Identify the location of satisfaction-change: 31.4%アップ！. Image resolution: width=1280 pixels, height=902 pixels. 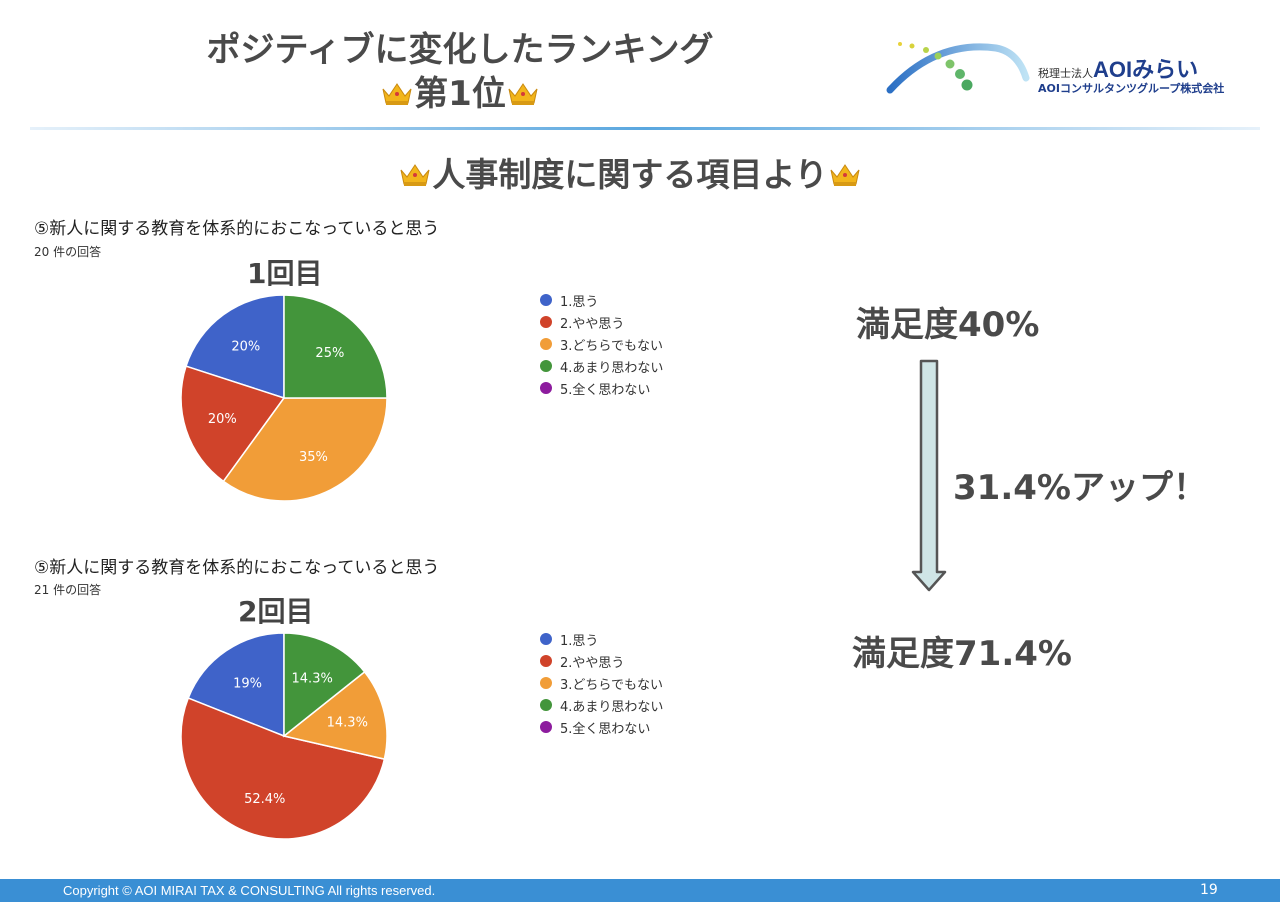
(1080, 488).